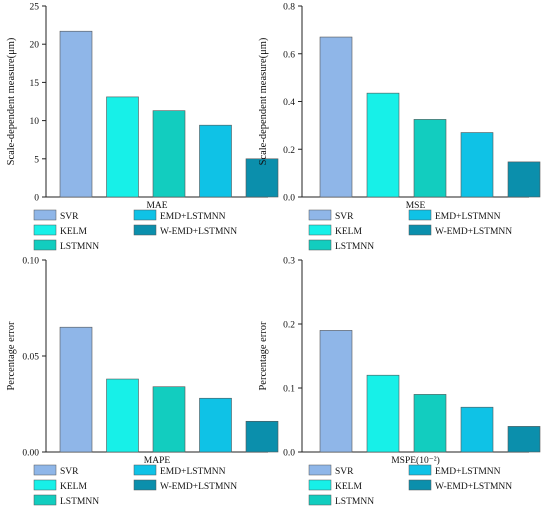 Image resolution: width=550 pixels, height=516 pixels. Describe the element at coordinates (35, 8) in the screenshot. I see `y-tick-label: 25` at that location.